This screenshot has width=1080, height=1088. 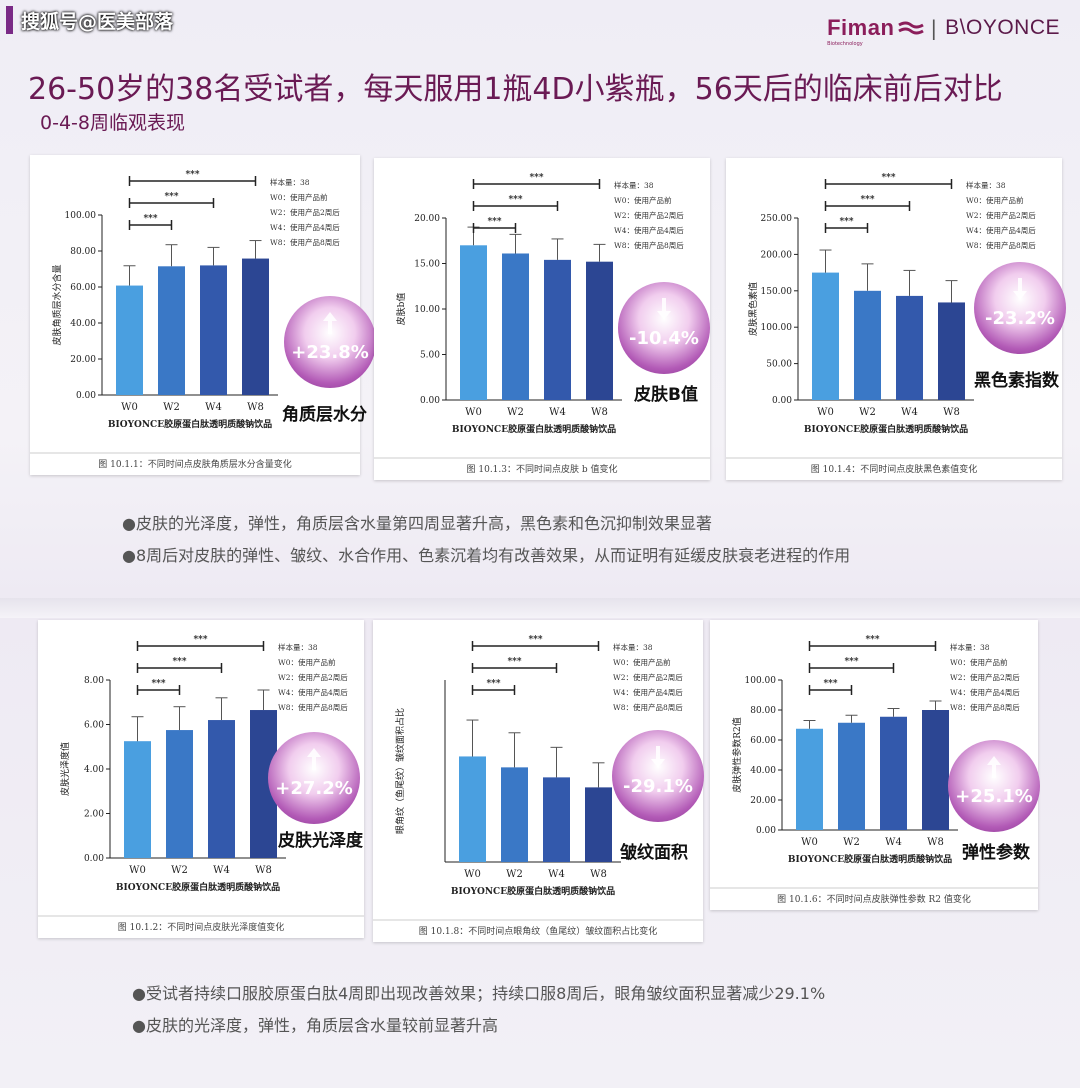 What do you see at coordinates (861, 27) in the screenshot?
I see `fiman-logo-text: Fiman` at bounding box center [861, 27].